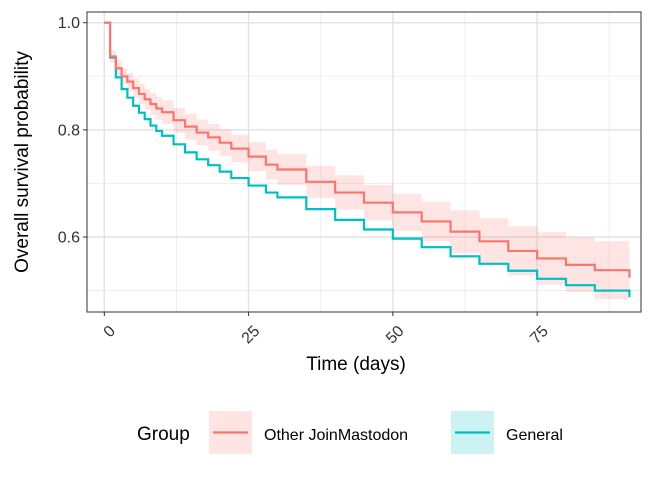 The image size is (648, 480). Describe the element at coordinates (69, 130) in the screenshot. I see `y-tick-label: 0.8` at that location.